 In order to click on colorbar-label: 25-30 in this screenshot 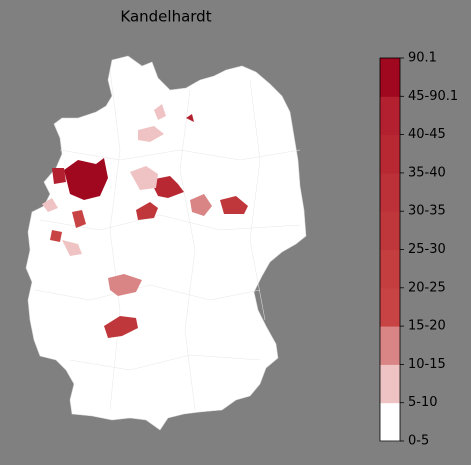, I will do `click(427, 249)`.